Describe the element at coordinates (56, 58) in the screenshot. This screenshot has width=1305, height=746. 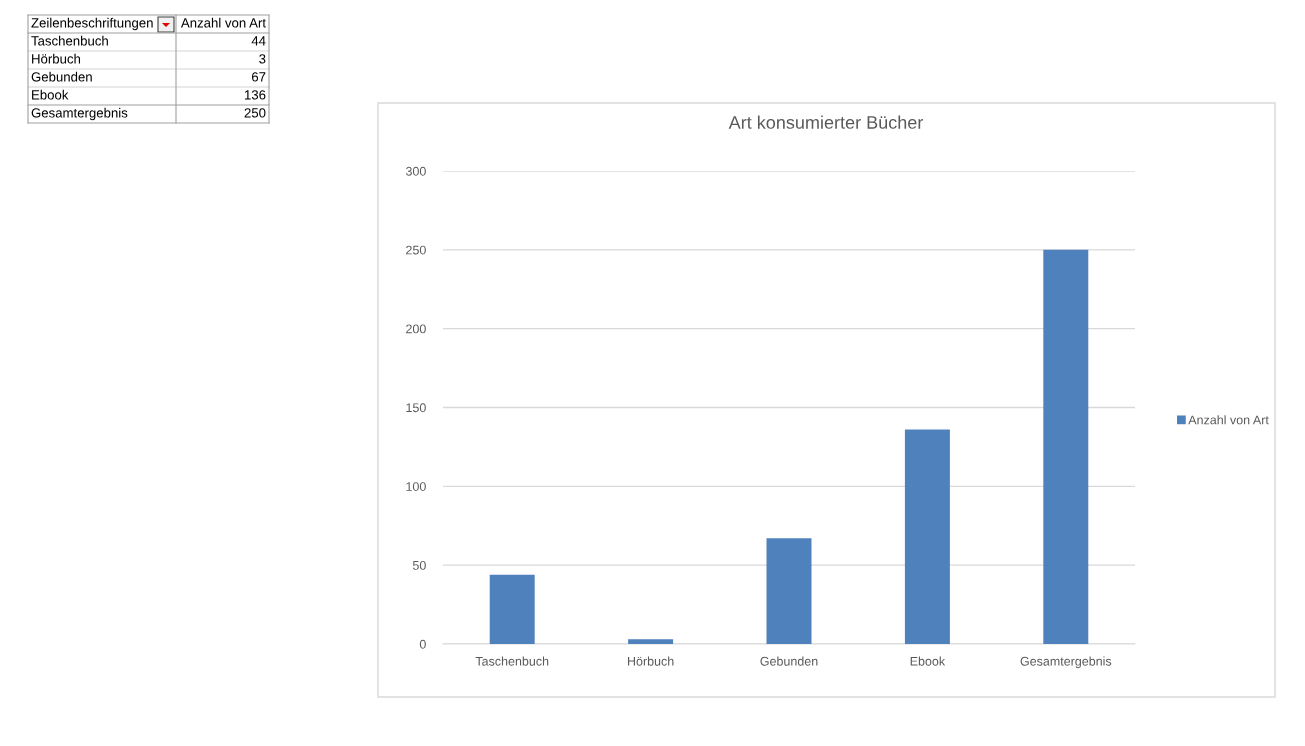
I see `text: Hörbuch` at that location.